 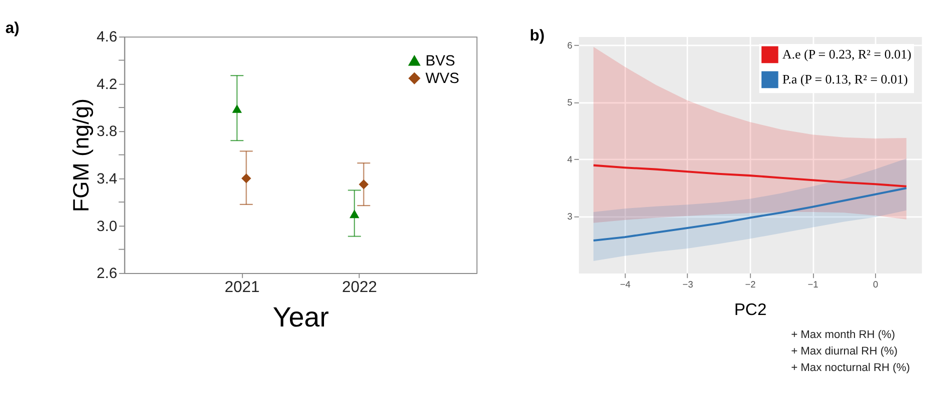 What do you see at coordinates (845, 78) in the screenshot?
I see `legend-label: P.a (P = 0.13, R² = 0.01)` at bounding box center [845, 78].